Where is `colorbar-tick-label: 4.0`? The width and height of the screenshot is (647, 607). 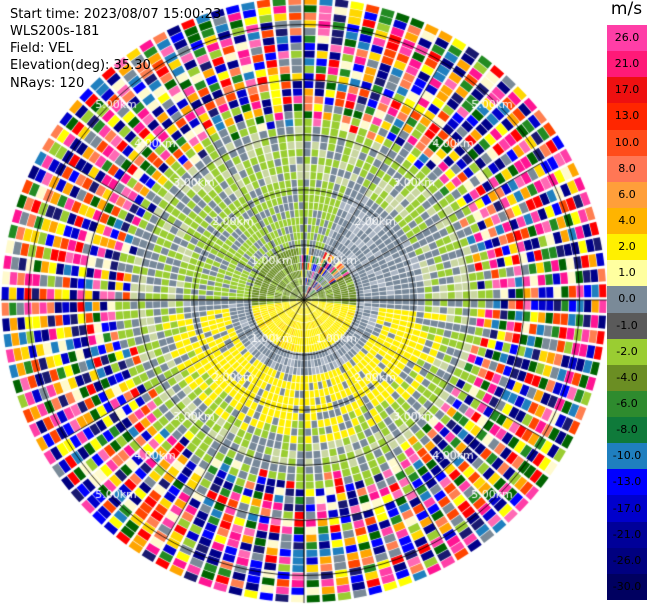 colorbar-tick-label: 4.0 is located at coordinates (627, 221).